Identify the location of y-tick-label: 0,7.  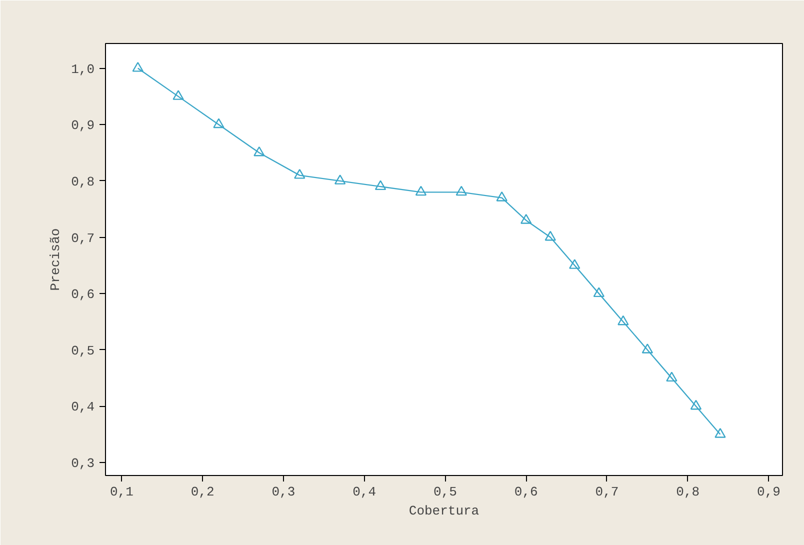
(82, 238).